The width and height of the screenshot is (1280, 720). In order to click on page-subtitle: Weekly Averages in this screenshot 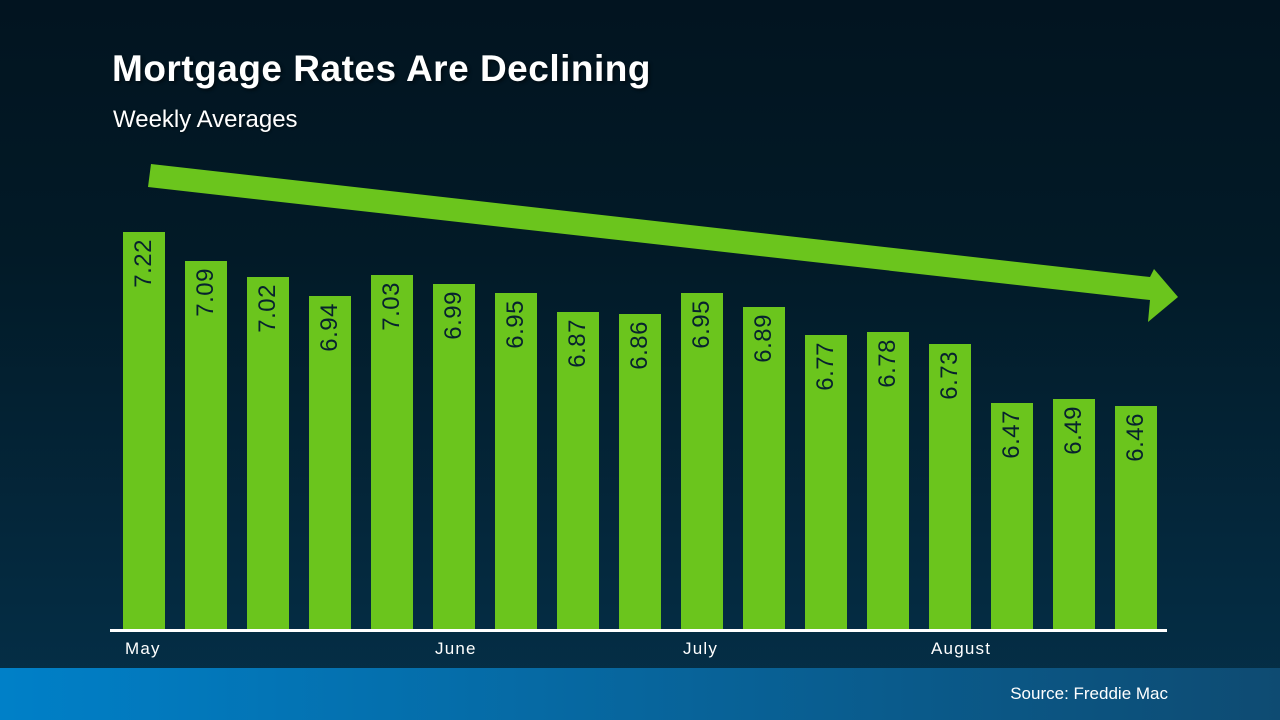, I will do `click(205, 119)`.